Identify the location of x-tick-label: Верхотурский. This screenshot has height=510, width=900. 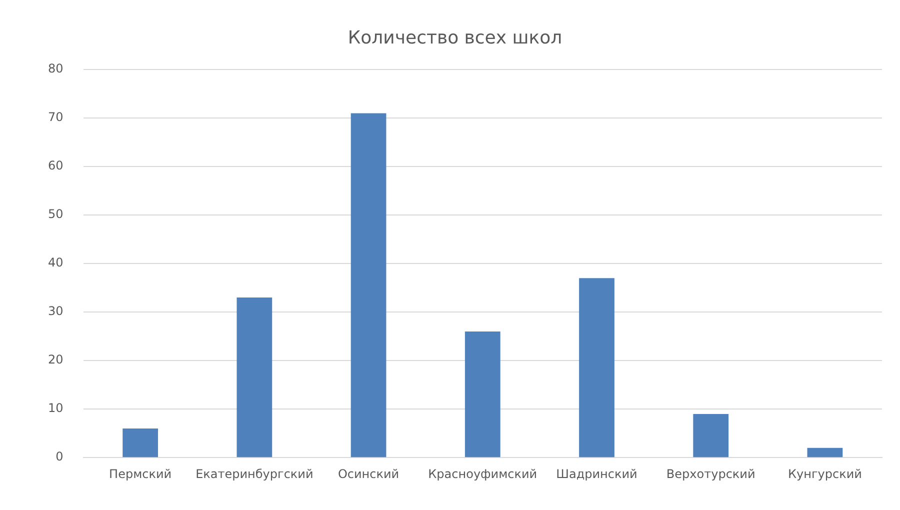
(711, 473).